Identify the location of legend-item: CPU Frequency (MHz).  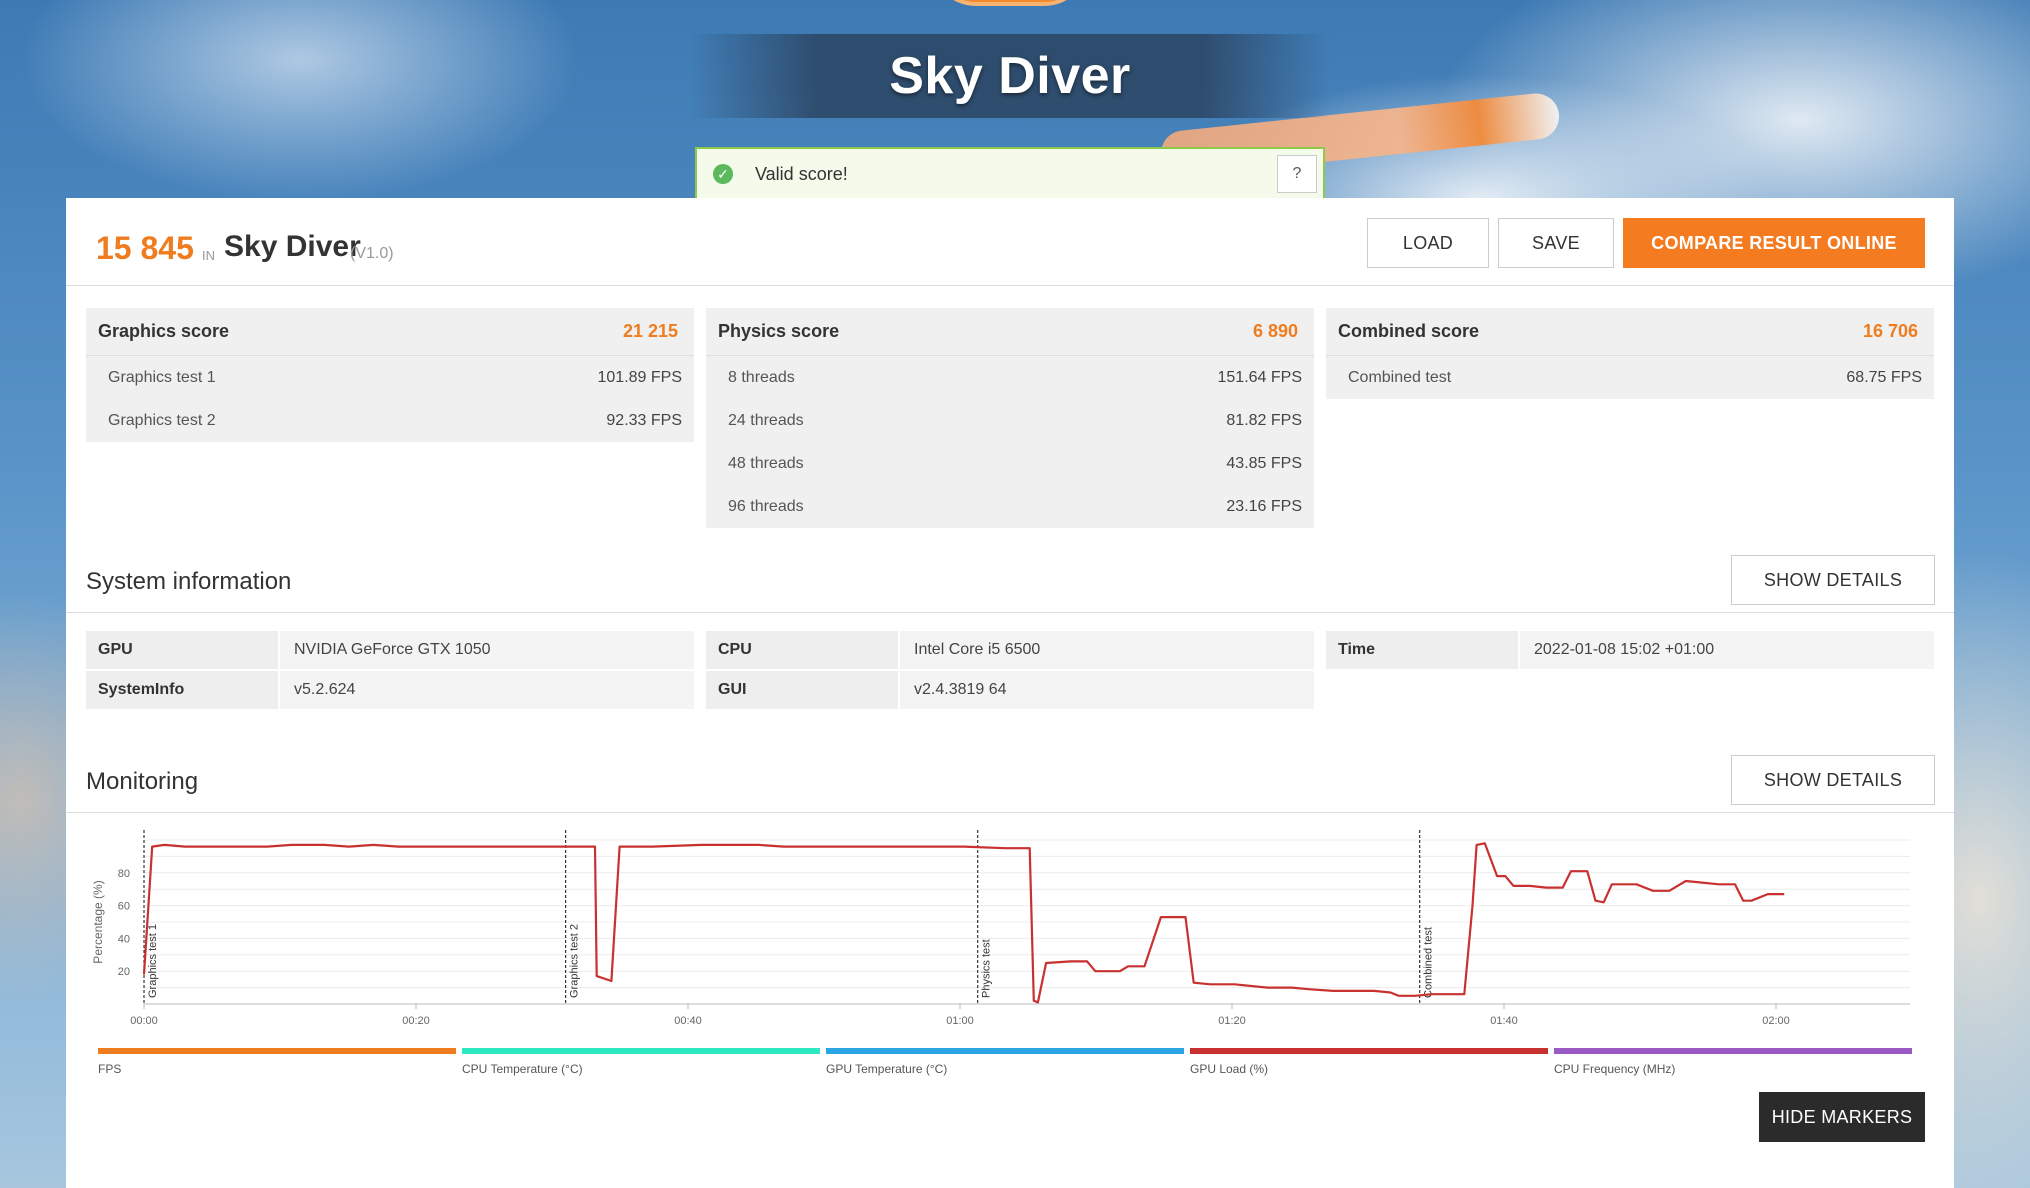
(1733, 1063).